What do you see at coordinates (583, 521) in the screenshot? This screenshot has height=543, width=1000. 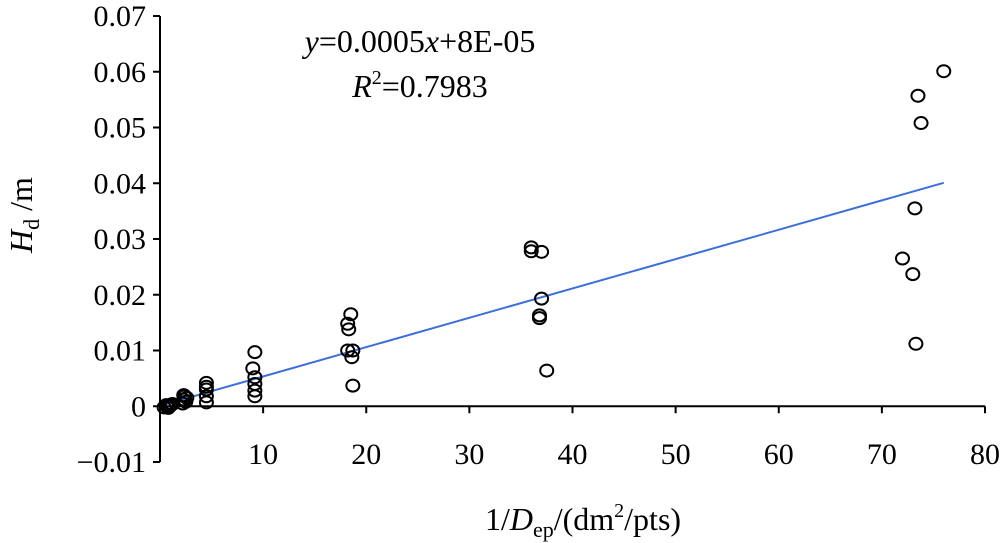 I see `x-axis-title: 1/Dep/(dm2/pts)` at bounding box center [583, 521].